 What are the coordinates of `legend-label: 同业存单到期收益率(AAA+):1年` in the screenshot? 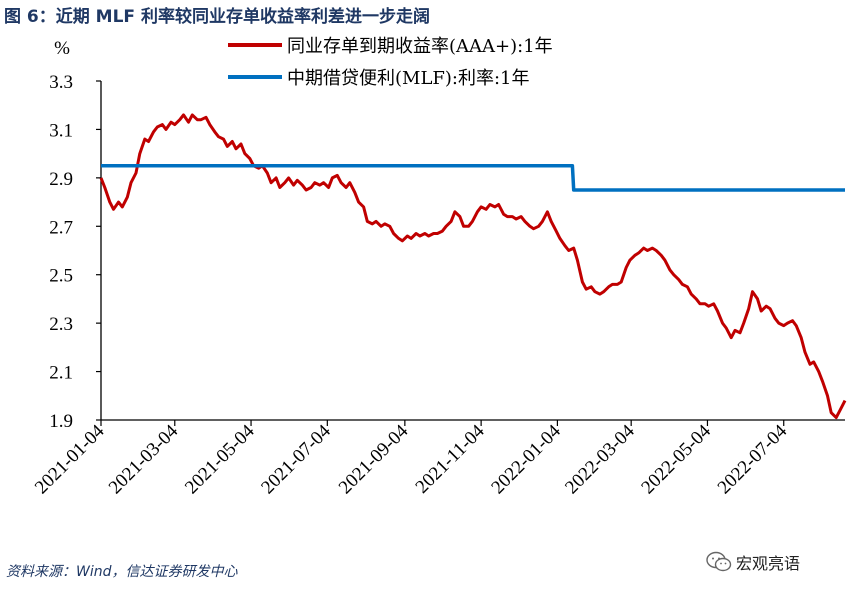 It's located at (420, 46).